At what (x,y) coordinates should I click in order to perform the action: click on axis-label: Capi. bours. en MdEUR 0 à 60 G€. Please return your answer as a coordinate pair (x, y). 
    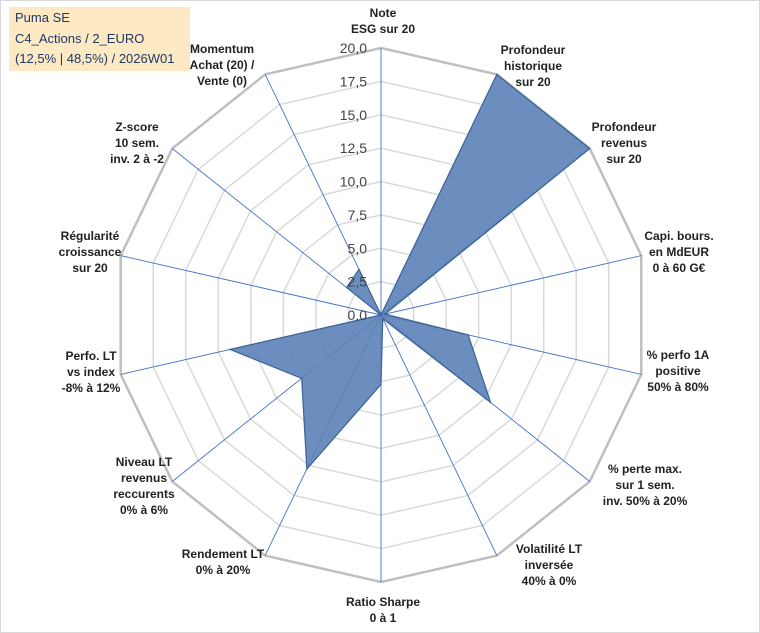
    Looking at the image, I should click on (678, 252).